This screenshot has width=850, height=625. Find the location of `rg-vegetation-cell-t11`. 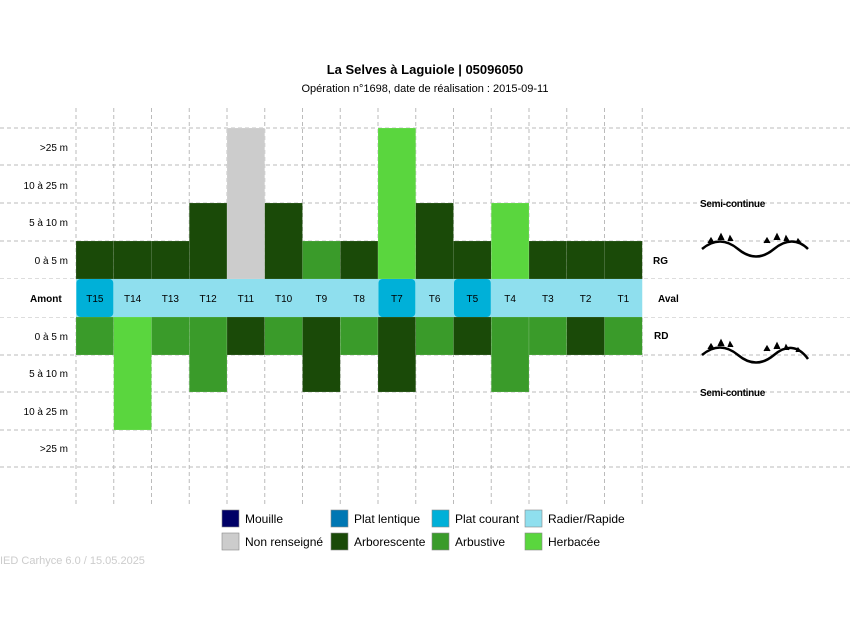

rg-vegetation-cell-t11 is located at coordinates (245, 203).